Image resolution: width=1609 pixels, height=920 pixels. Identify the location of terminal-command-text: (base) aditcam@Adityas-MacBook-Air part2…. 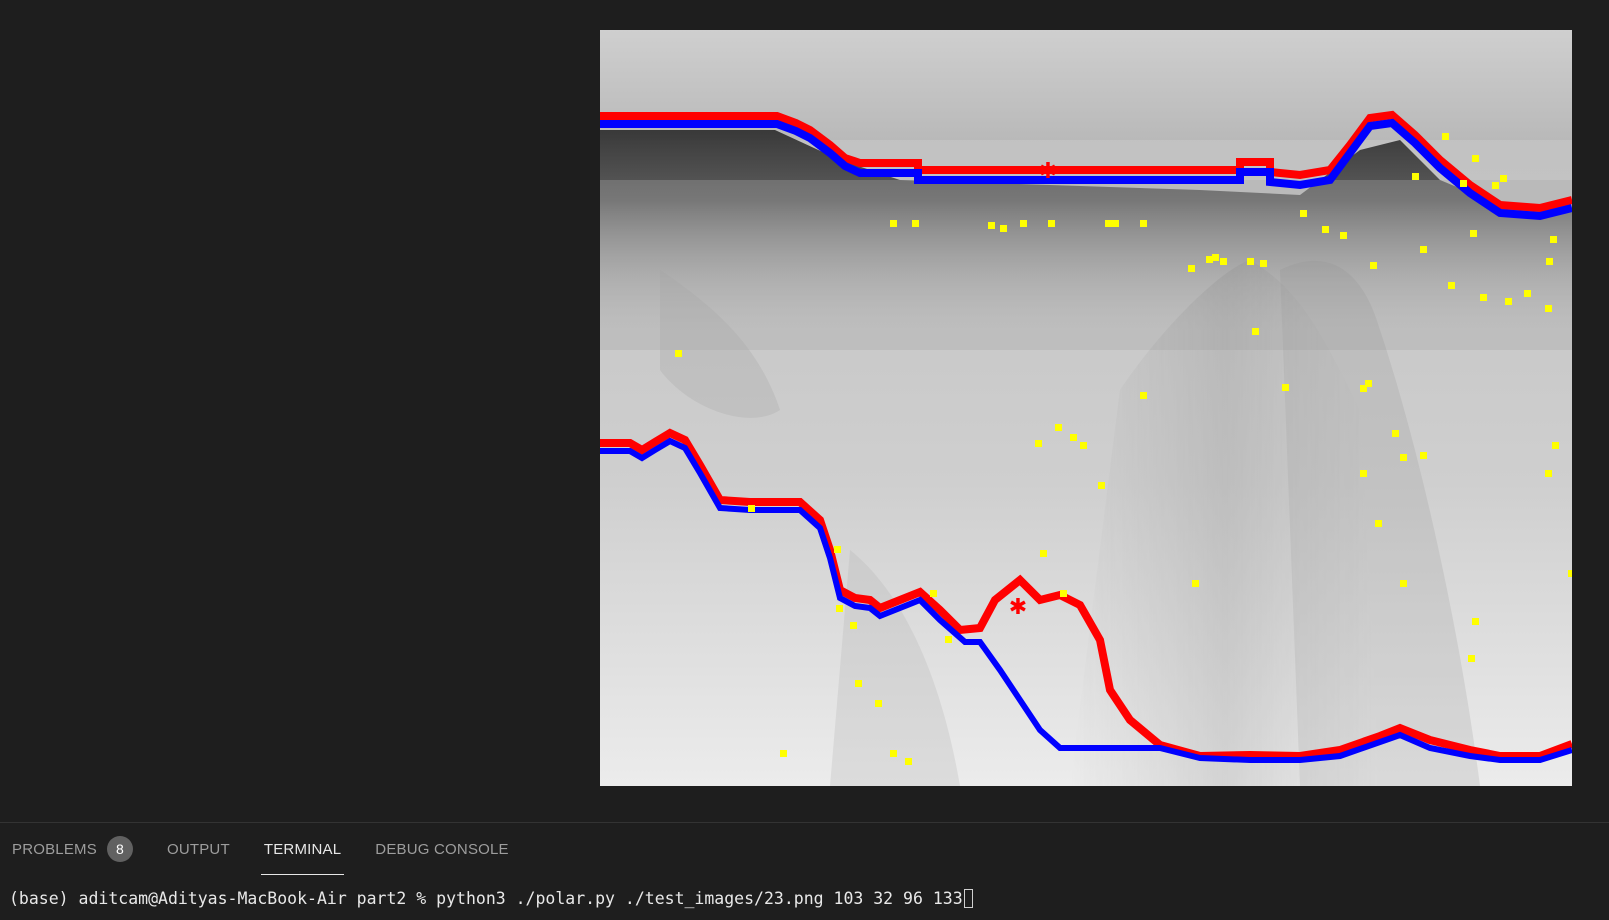
(486, 898).